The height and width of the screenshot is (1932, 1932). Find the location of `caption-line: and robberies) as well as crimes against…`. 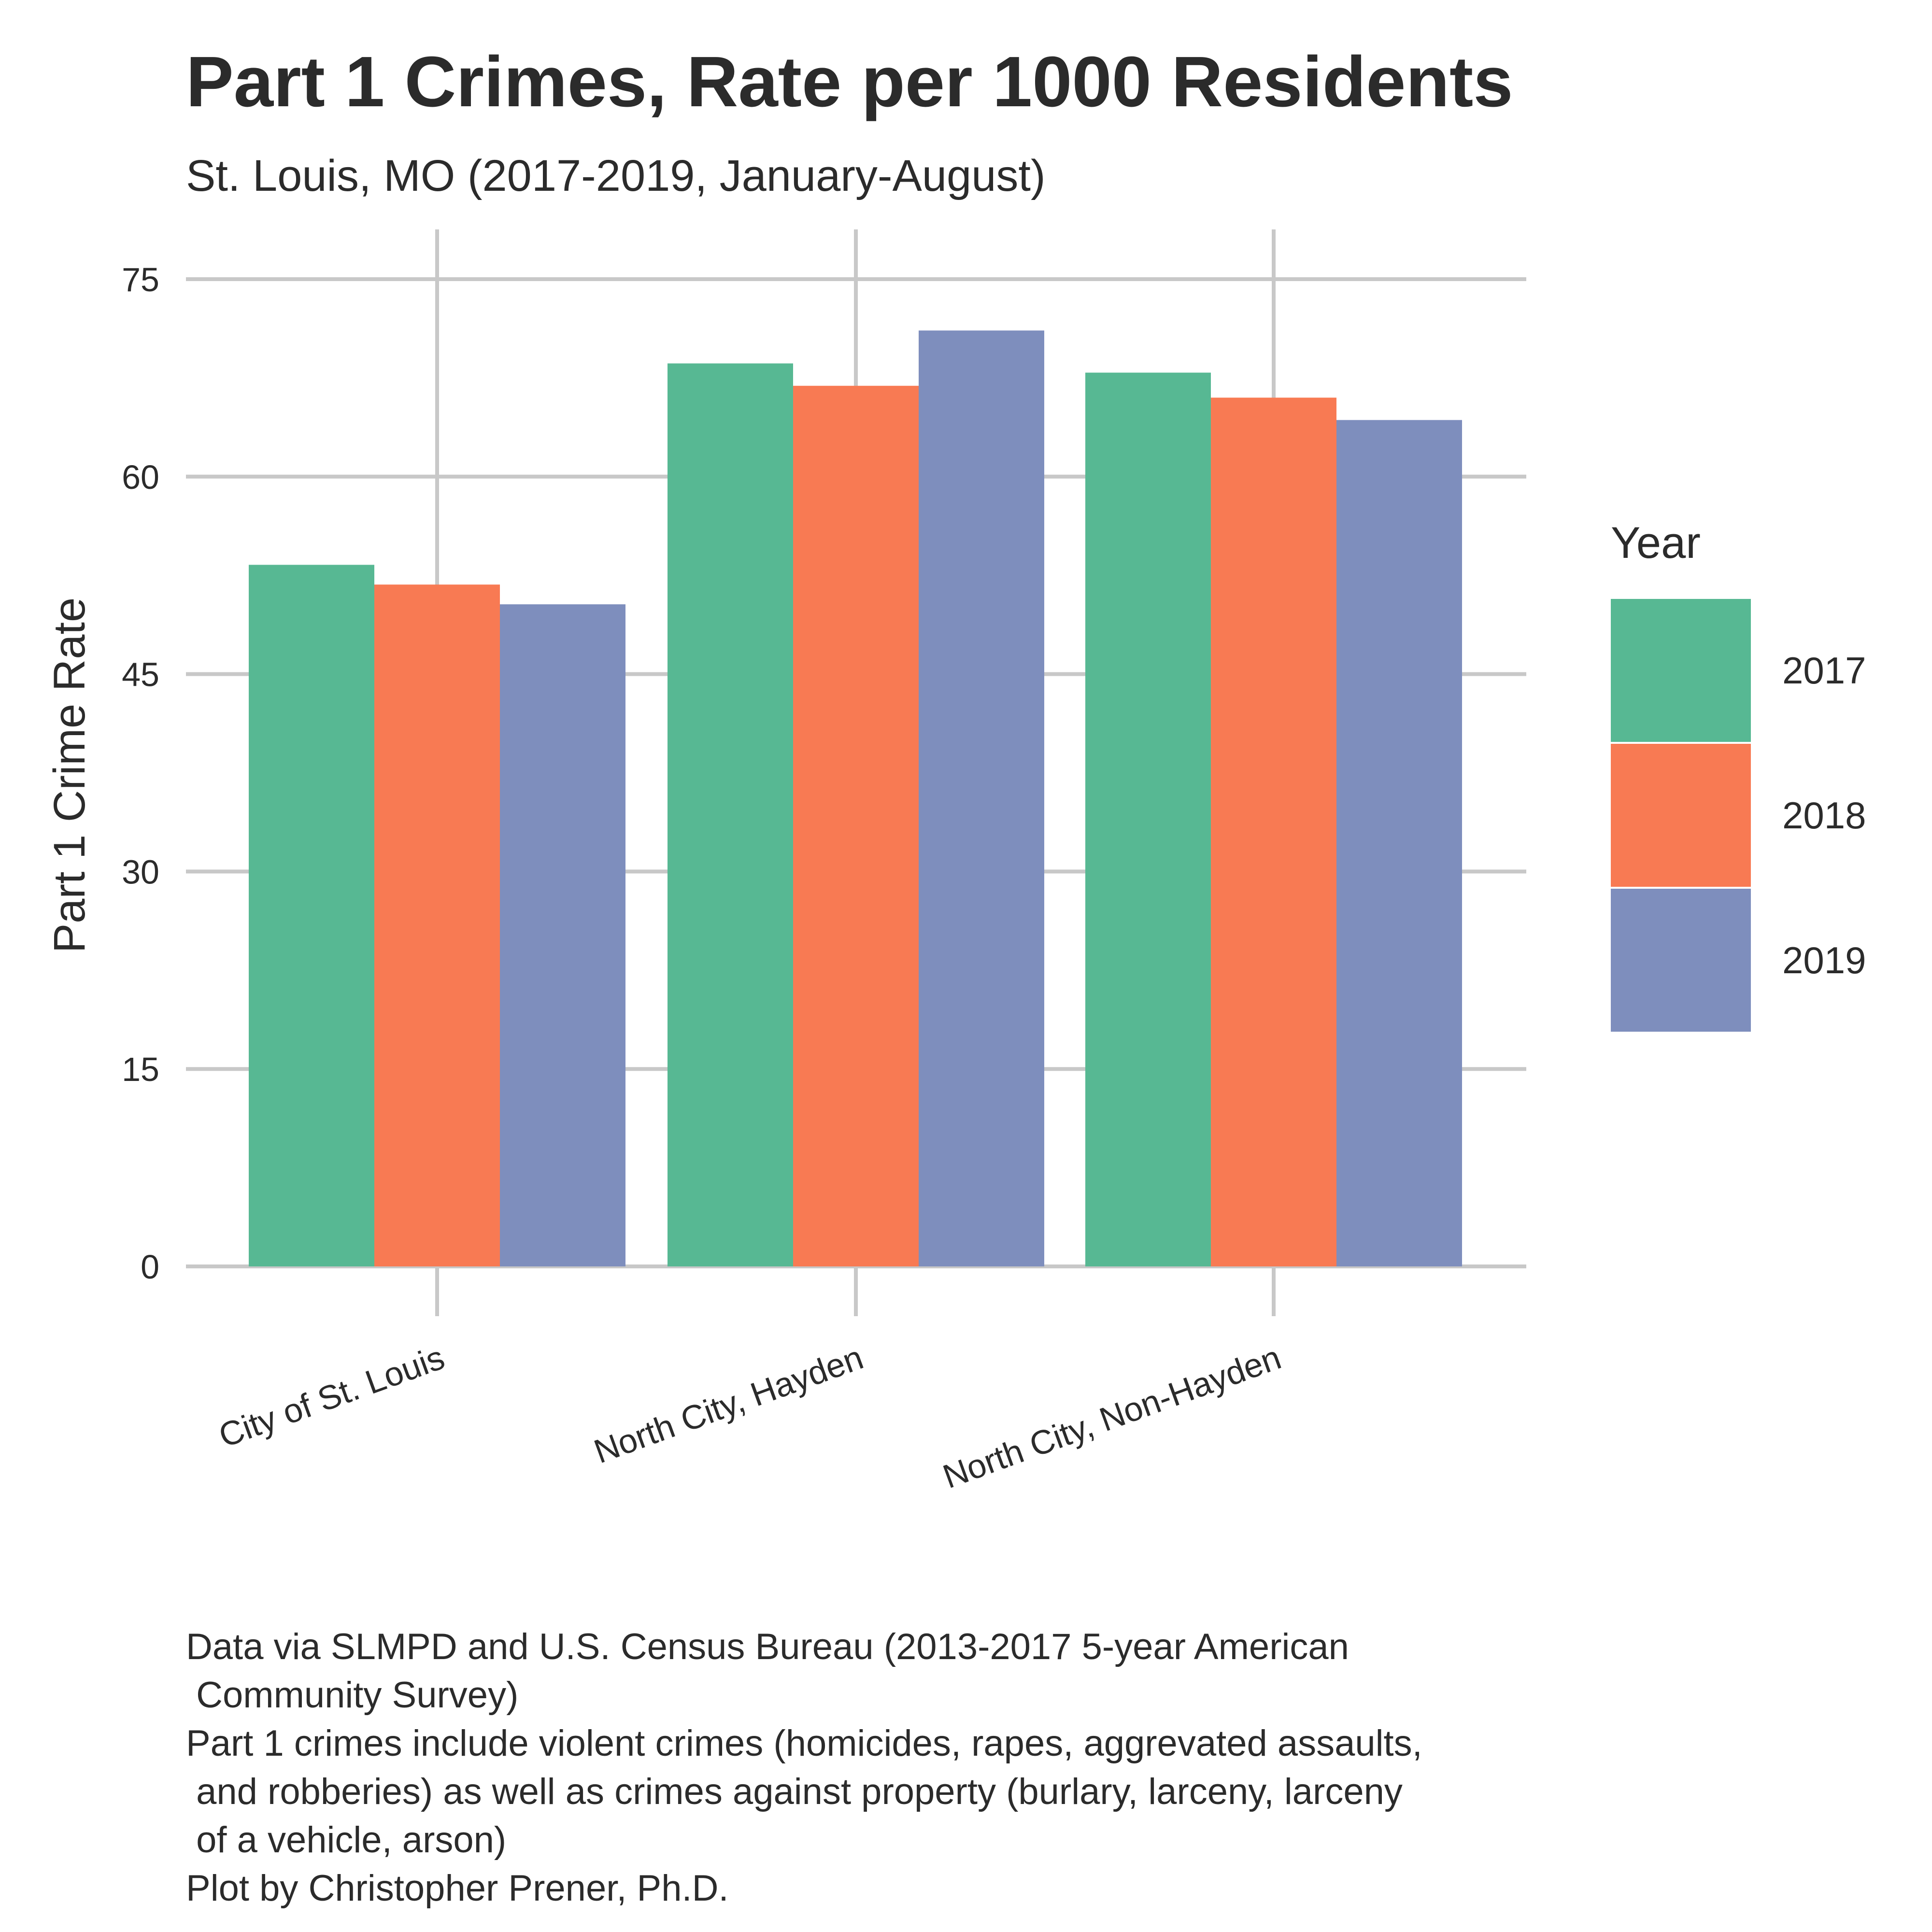

caption-line: and robberies) as well as crimes against… is located at coordinates (794, 1791).